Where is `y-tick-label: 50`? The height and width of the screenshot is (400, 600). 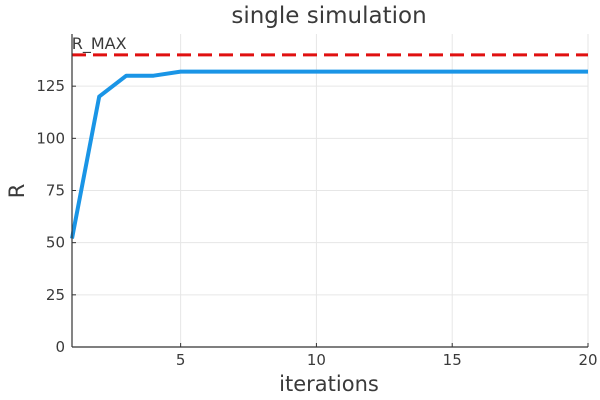 y-tick-label: 50 is located at coordinates (55, 243).